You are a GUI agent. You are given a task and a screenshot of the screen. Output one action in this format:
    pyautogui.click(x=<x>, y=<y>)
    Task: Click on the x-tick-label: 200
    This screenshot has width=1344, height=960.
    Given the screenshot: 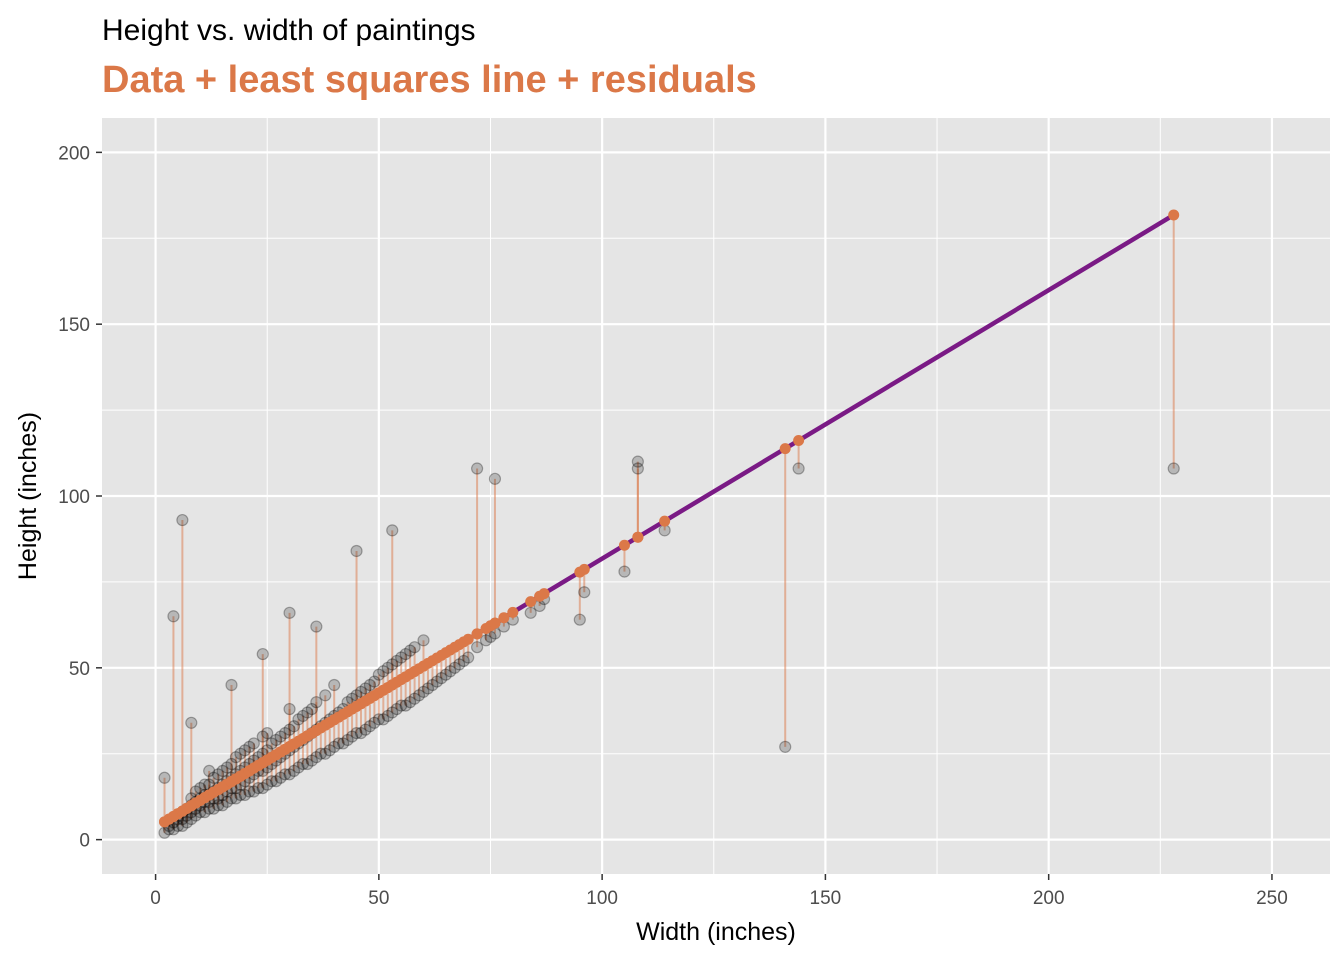 What is the action you would take?
    pyautogui.click(x=1049, y=898)
    